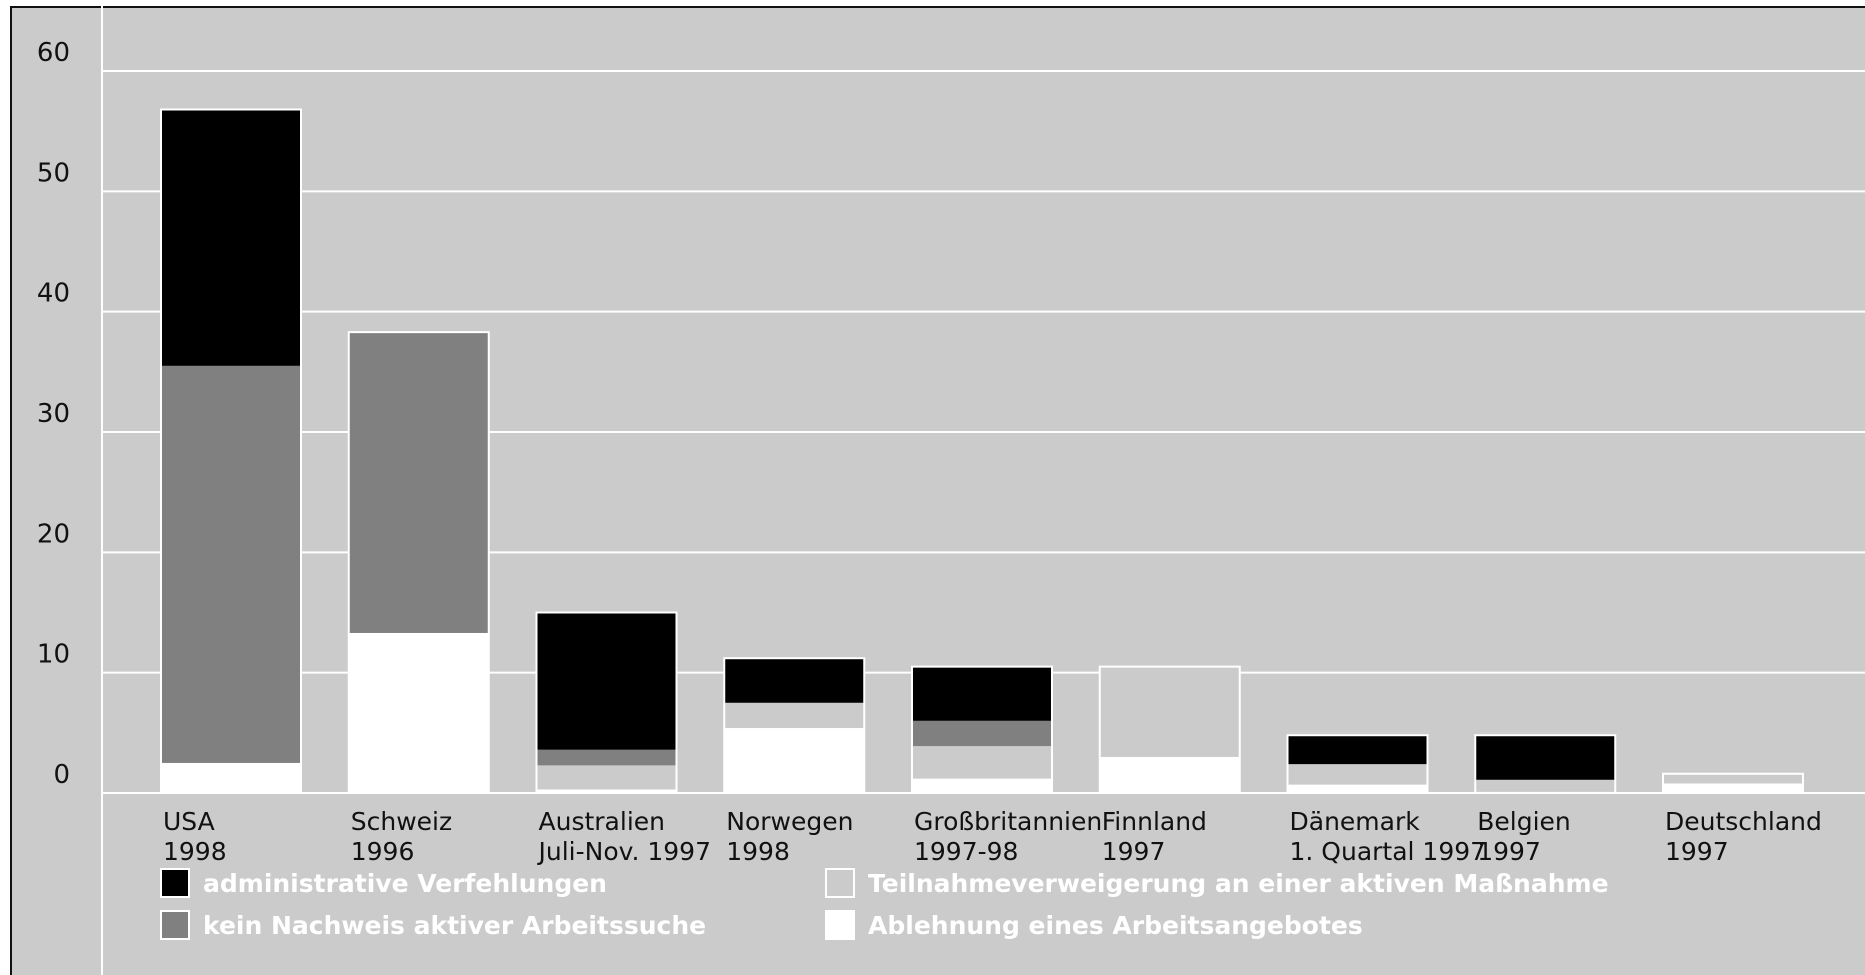 The width and height of the screenshot is (1865, 975). What do you see at coordinates (53, 655) in the screenshot?
I see `y-tick-label: 10` at bounding box center [53, 655].